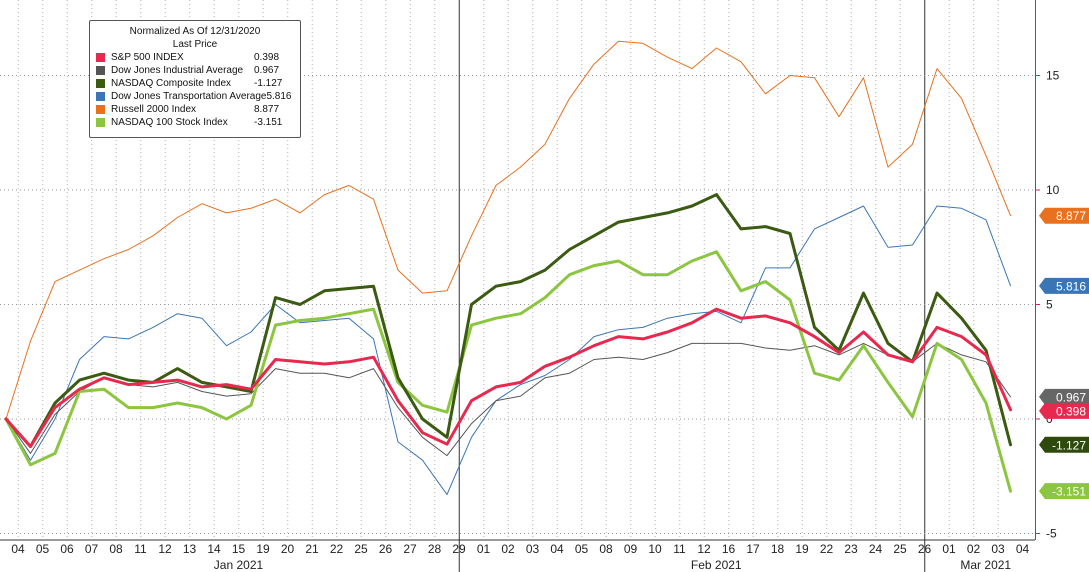 This screenshot has height=572, width=1089. Describe the element at coordinates (778, 549) in the screenshot. I see `x-tick-label: 18` at that location.